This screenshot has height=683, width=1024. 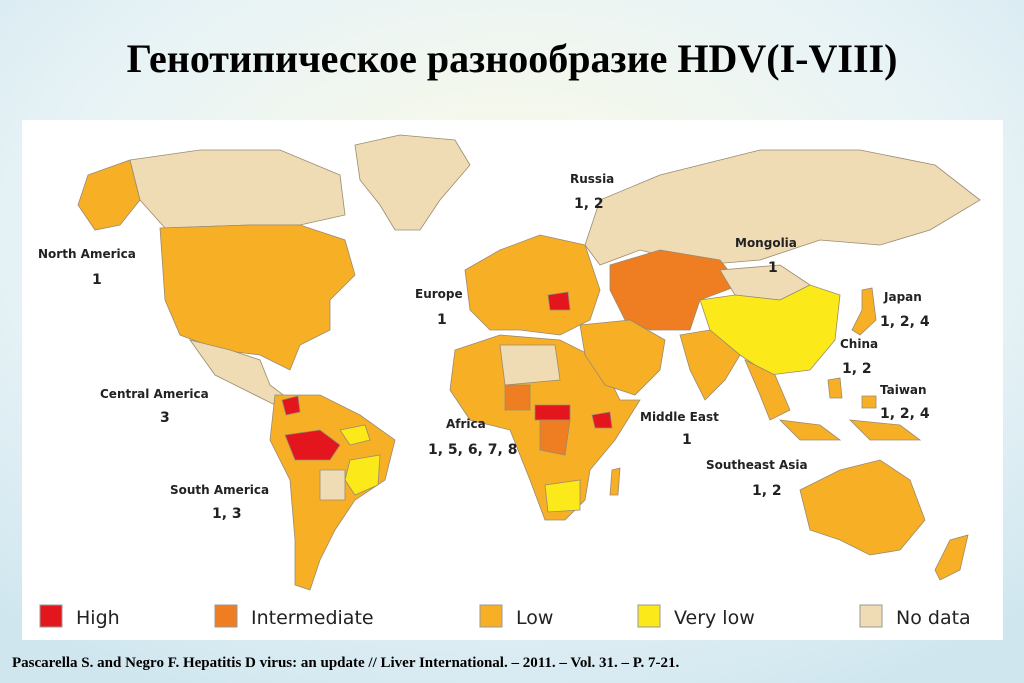 I want to click on indonesia, so click(x=810, y=430).